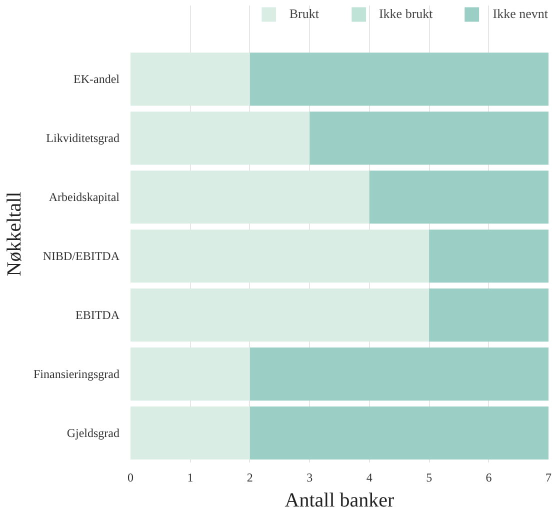 This screenshot has height=514, width=556. Describe the element at coordinates (549, 477) in the screenshot. I see `x-tick-label: 7` at that location.